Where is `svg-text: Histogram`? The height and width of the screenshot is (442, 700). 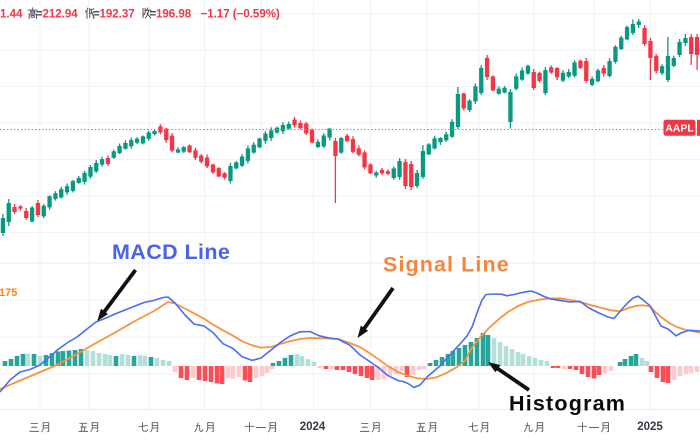
svg-text: Histogram is located at coordinates (567, 404).